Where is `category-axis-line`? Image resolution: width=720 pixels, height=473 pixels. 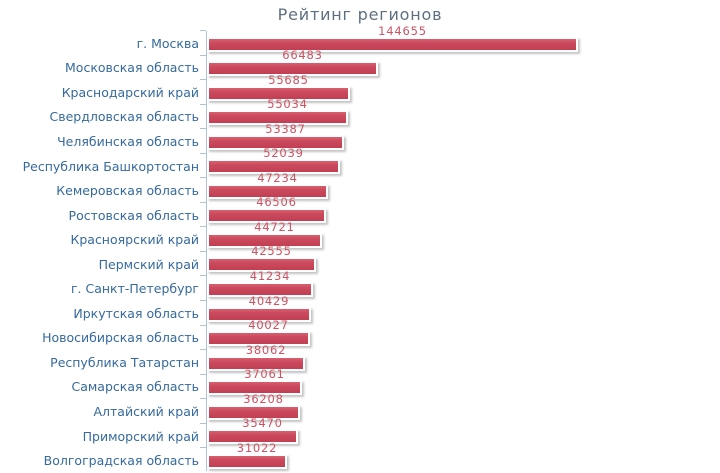 category-axis-line is located at coordinates (206, 251).